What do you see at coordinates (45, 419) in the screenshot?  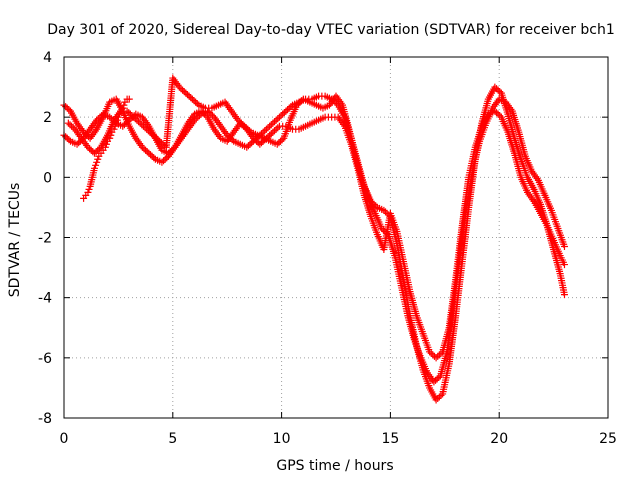 I see `y-tick-label: -8` at bounding box center [45, 419].